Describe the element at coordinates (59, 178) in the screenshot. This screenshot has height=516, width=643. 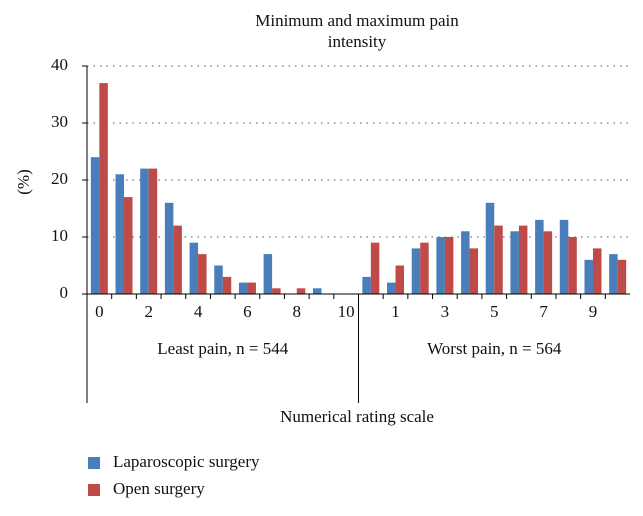
I see `y-tick-label: 20` at that location.